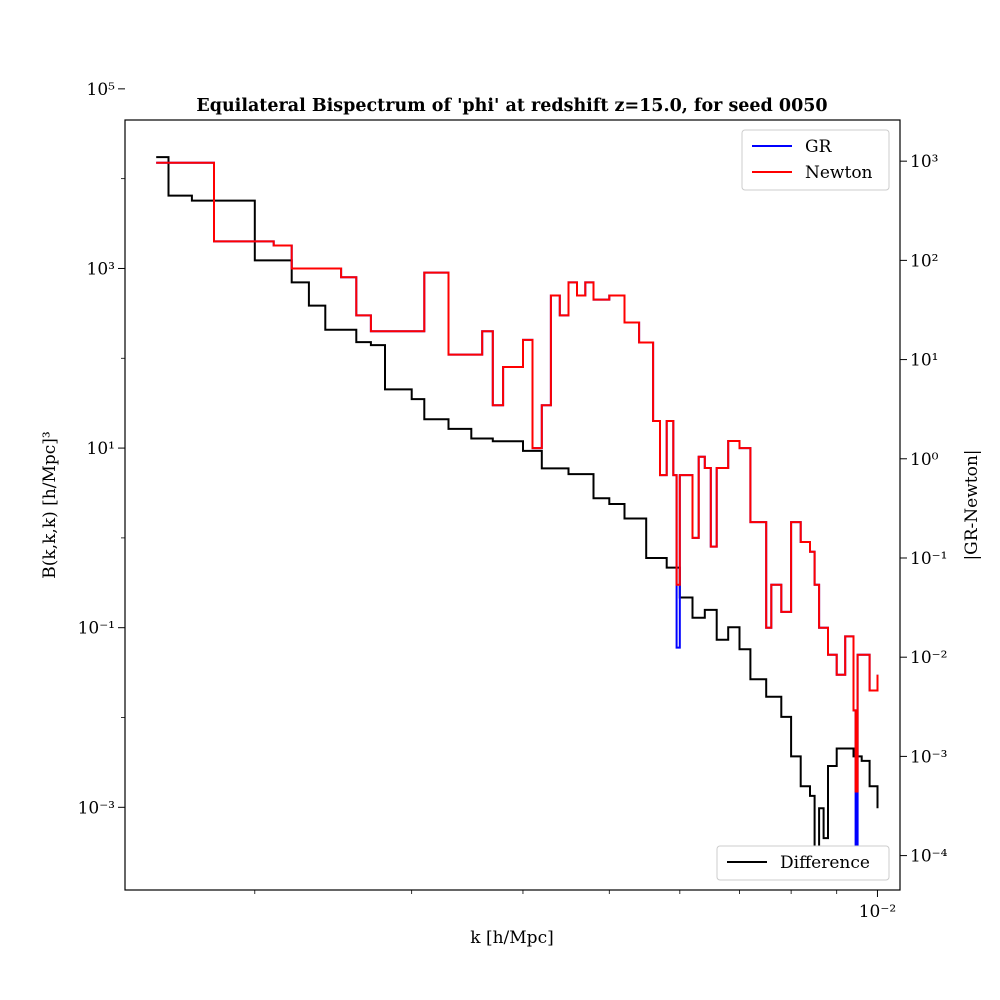 The image size is (1000, 1000). I want to click on y2-axis-label: |GR-Newton|, so click(972, 504).